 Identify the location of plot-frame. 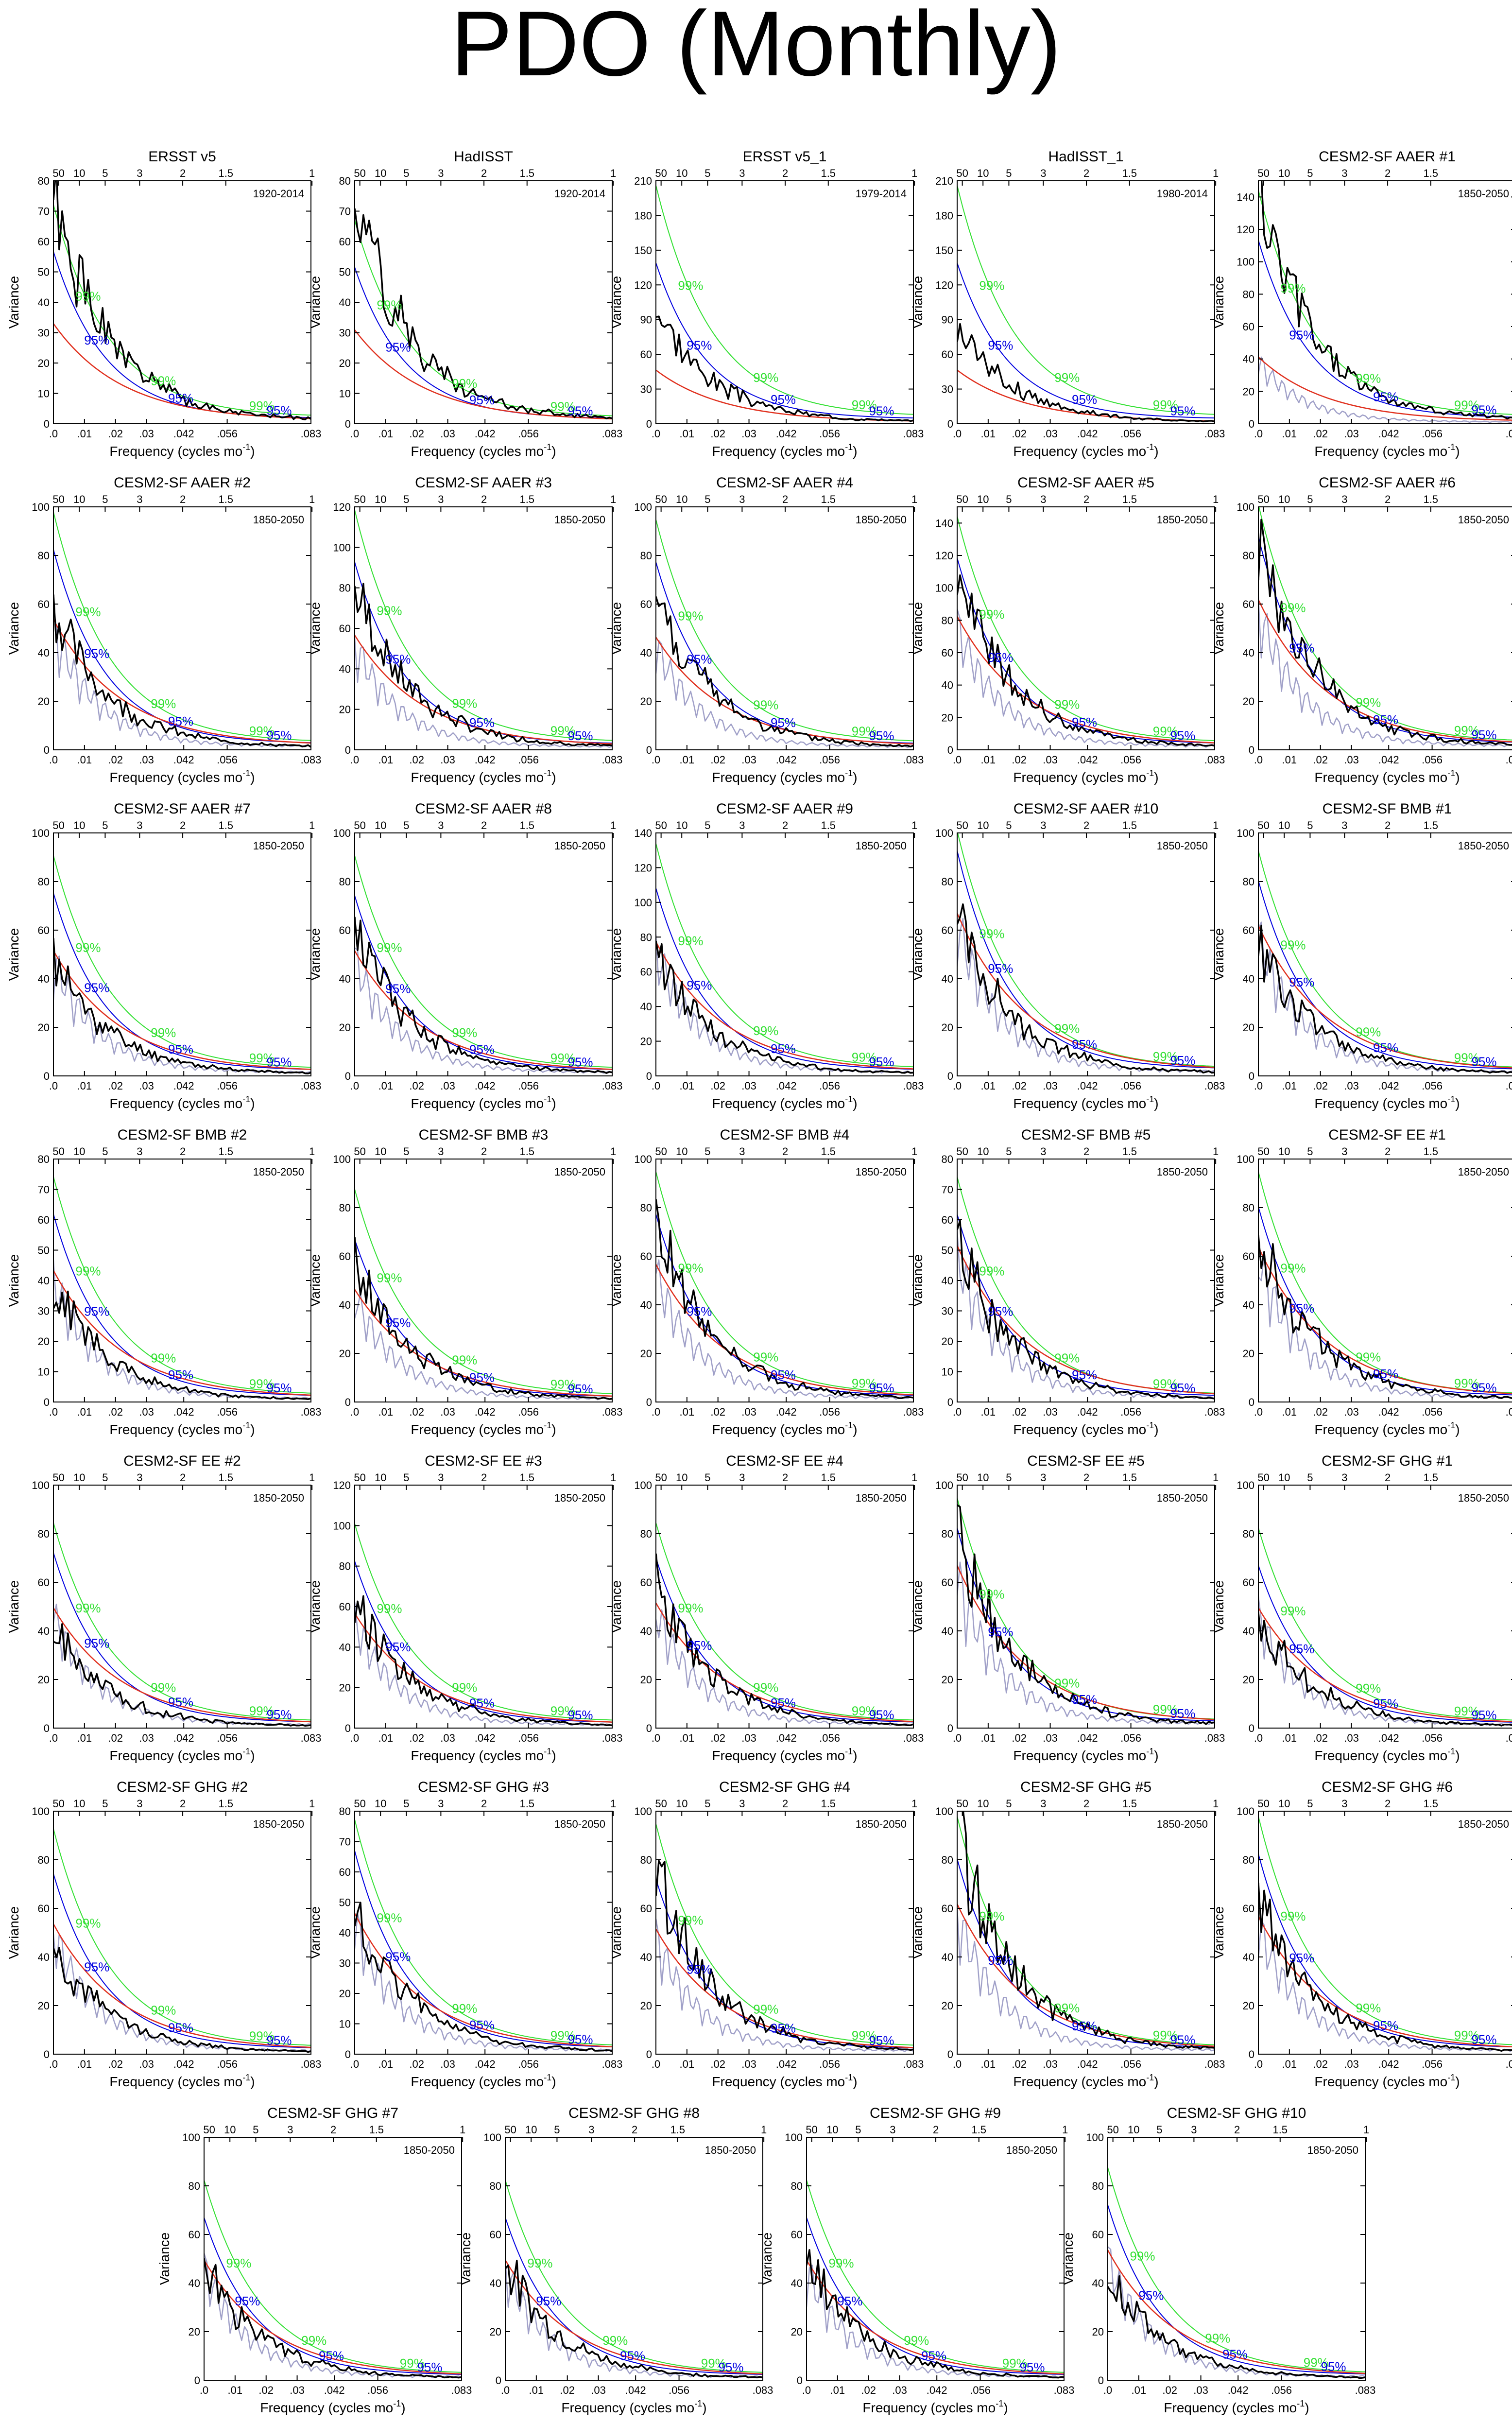
(182, 1933).